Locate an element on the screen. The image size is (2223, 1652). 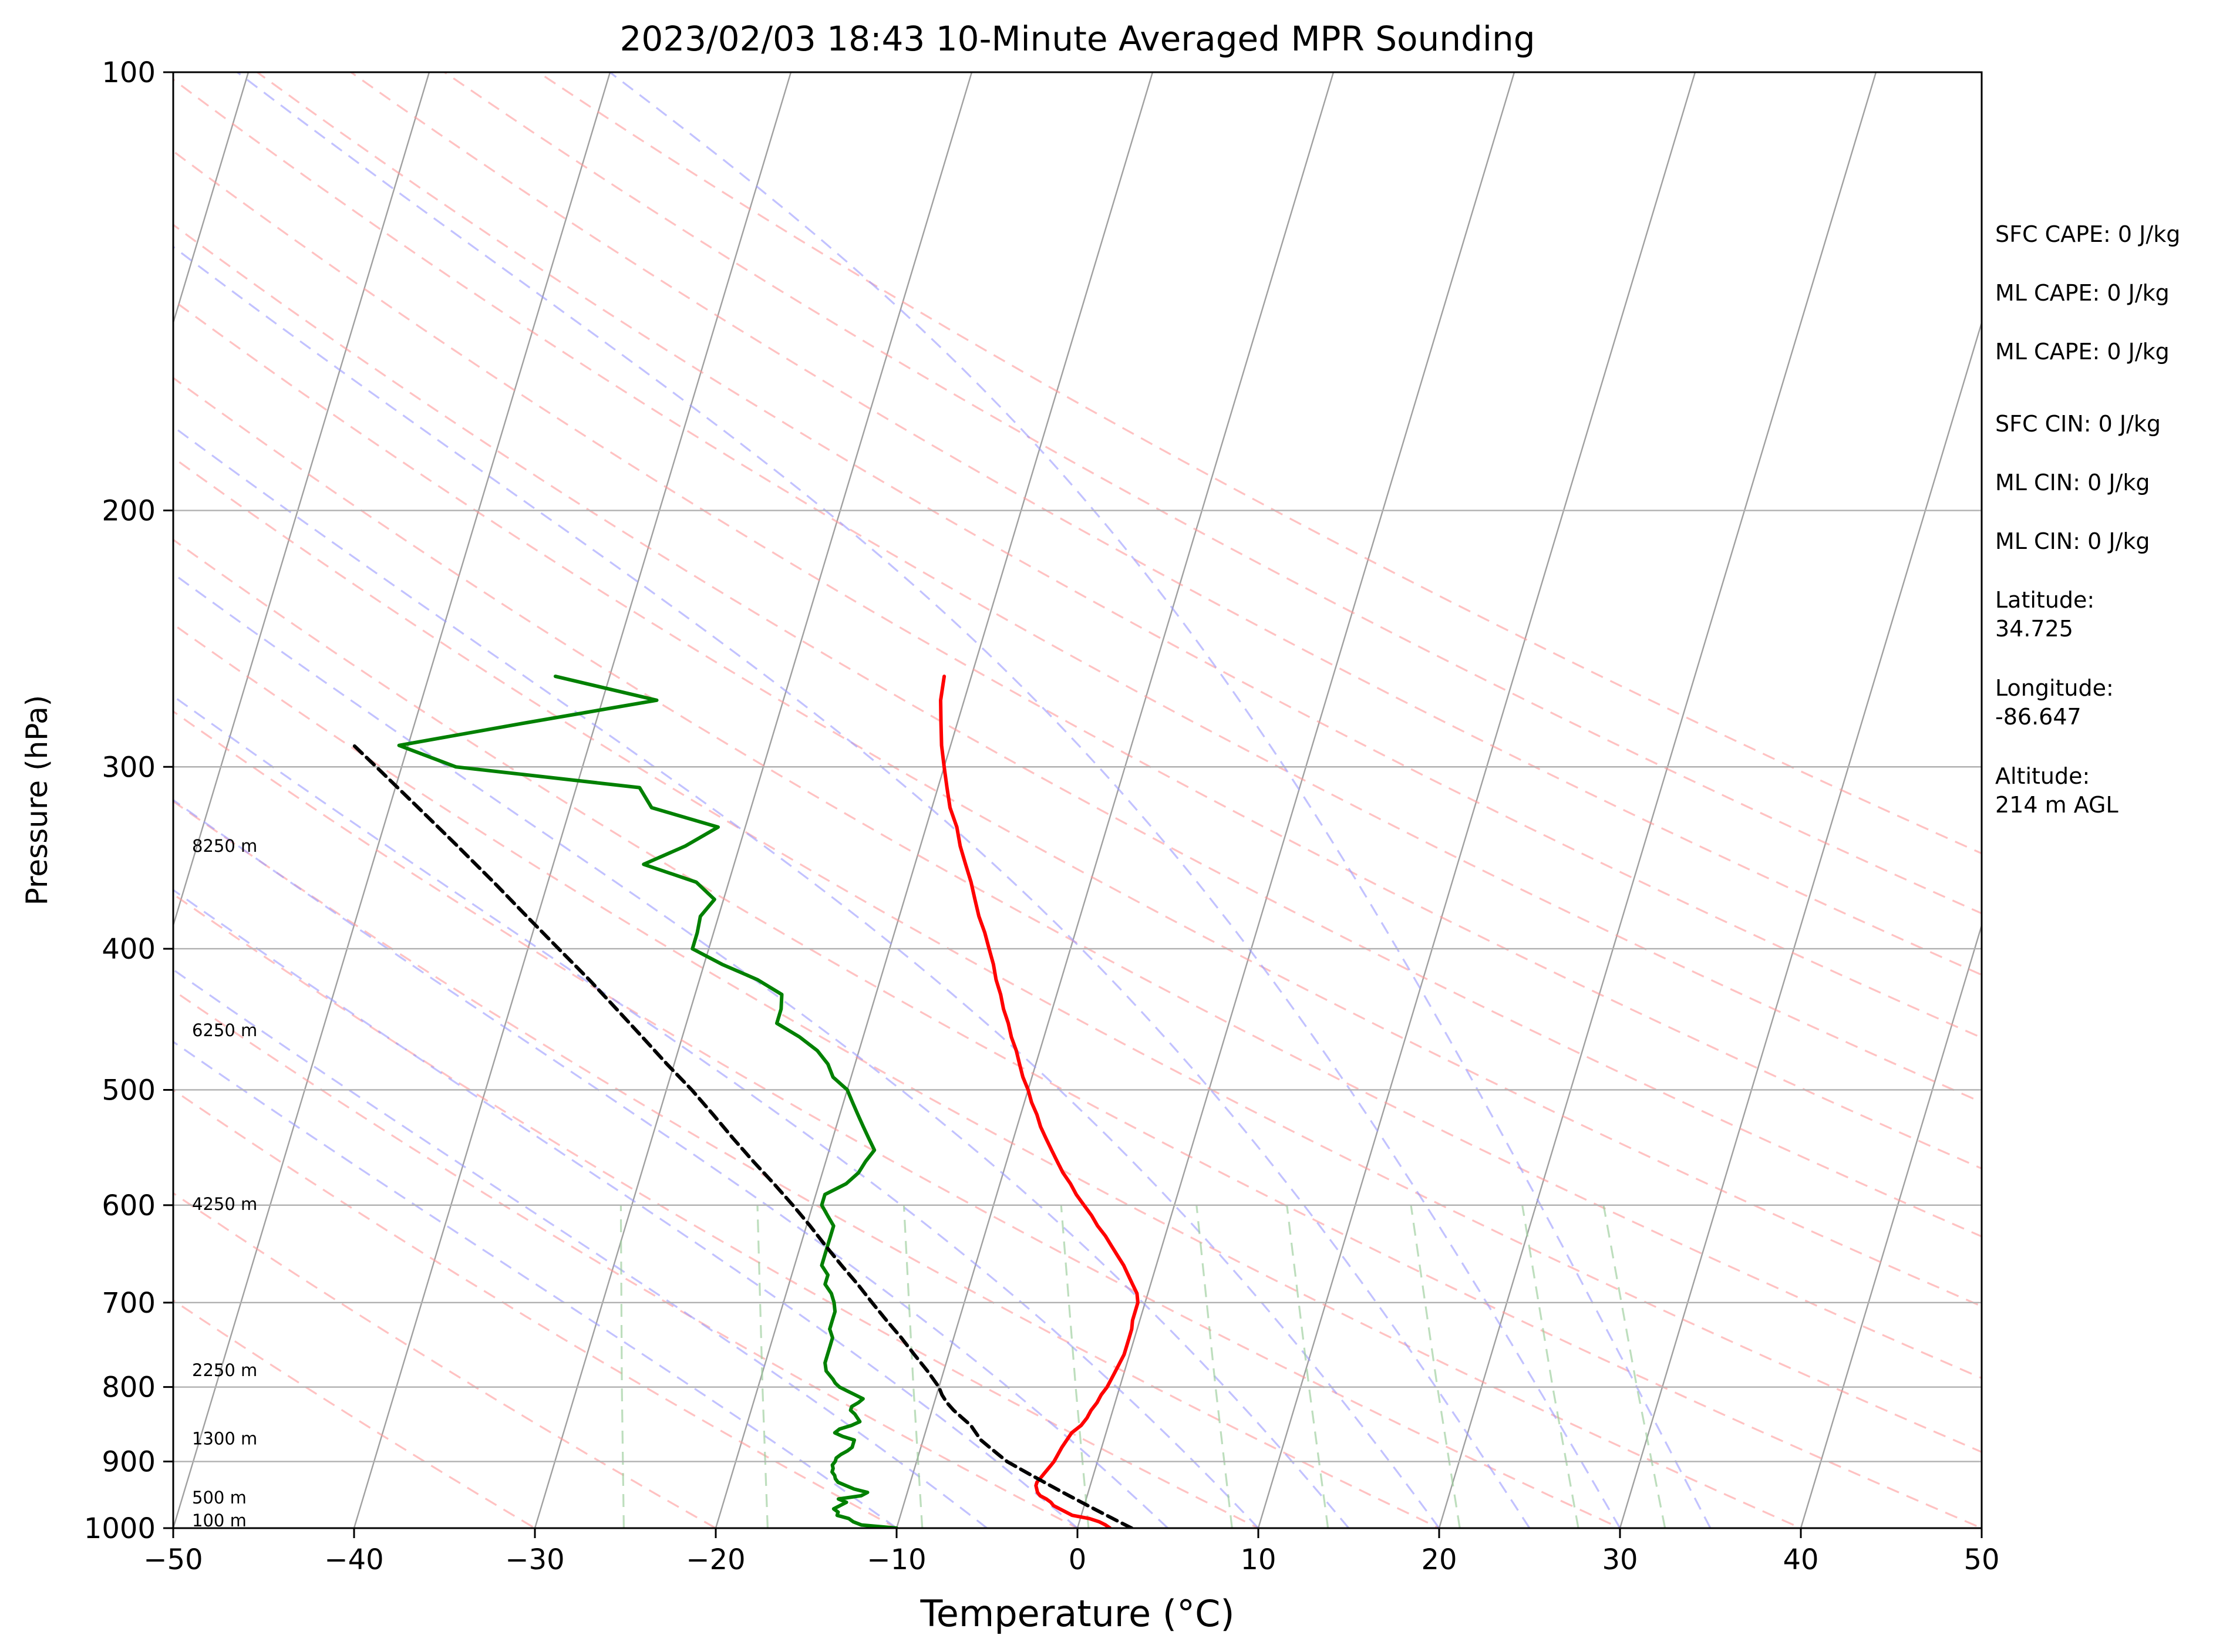
height-label: 2250 m is located at coordinates (224, 1370).